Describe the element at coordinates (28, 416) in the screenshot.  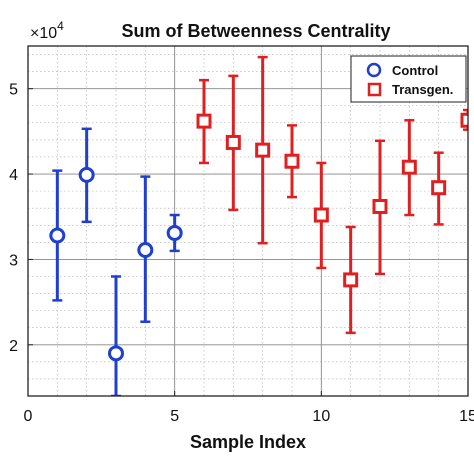
I see `x-tick-label: 0` at that location.